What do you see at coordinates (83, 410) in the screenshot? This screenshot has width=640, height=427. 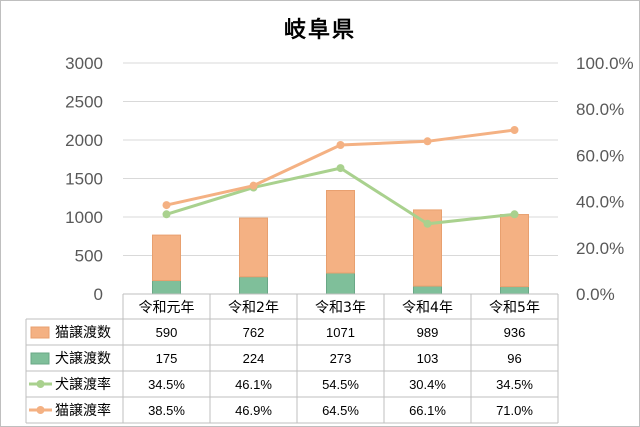 I see `legend-label: 猫譲渡率` at bounding box center [83, 410].